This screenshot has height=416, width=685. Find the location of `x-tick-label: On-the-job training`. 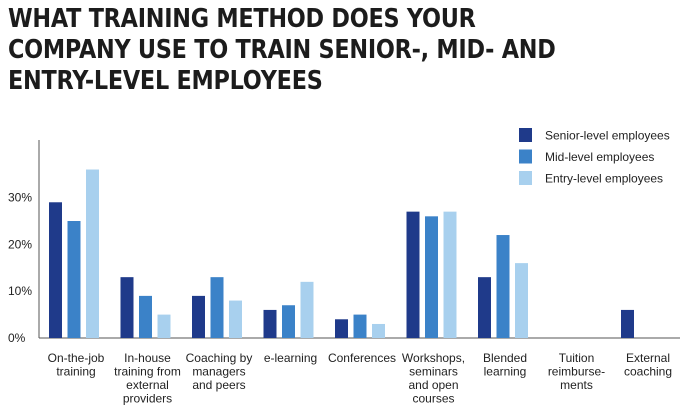

x-tick-label: On-the-job training is located at coordinates (76, 365).